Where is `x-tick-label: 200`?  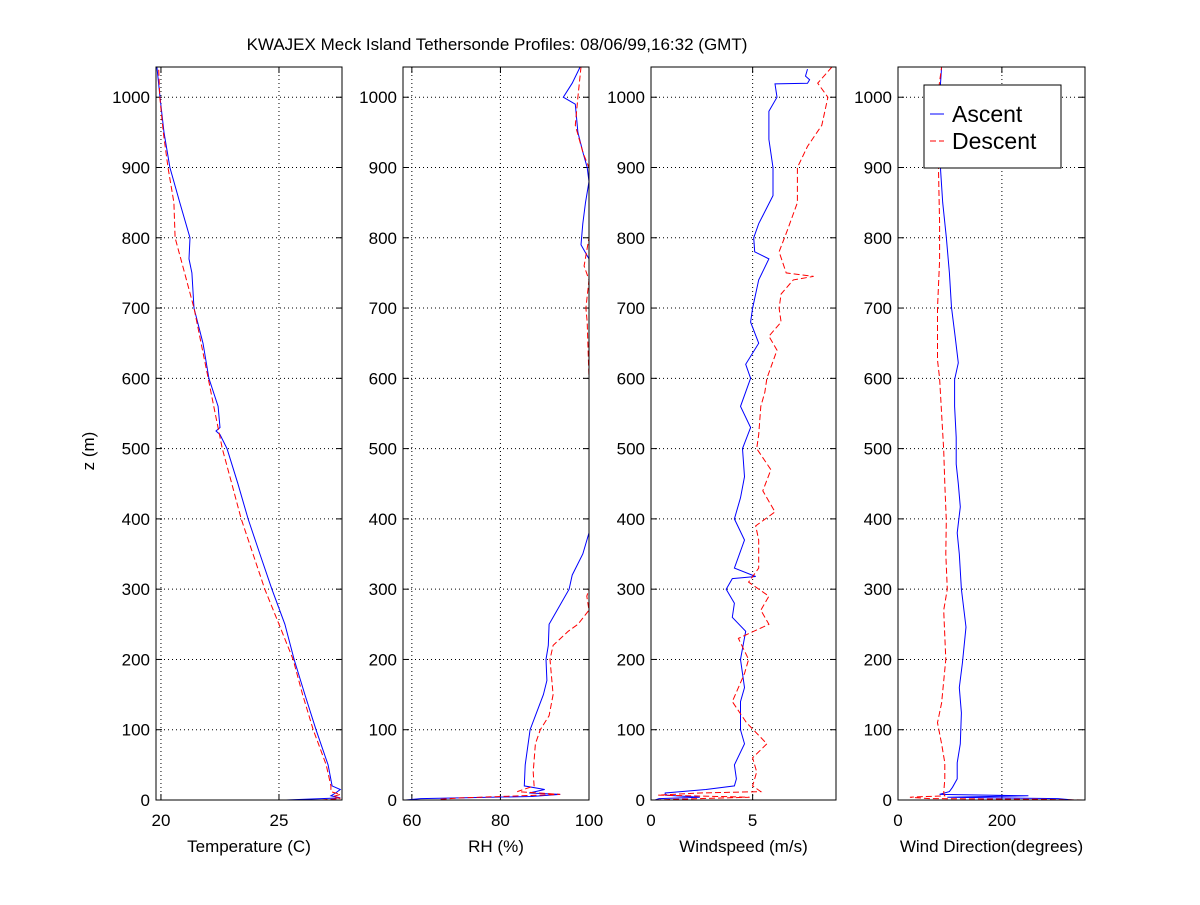
x-tick-label: 200 is located at coordinates (1002, 820).